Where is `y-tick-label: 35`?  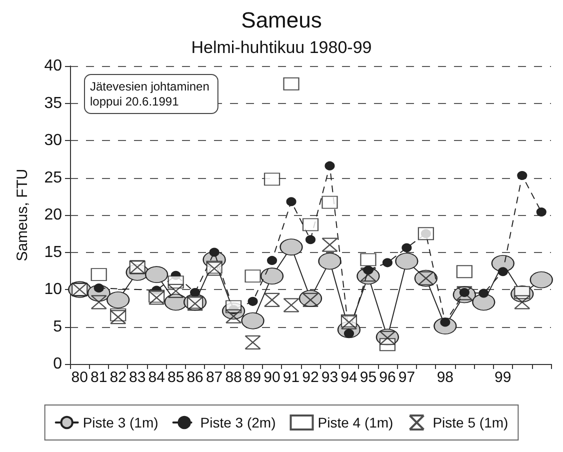
y-tick-label: 35 is located at coordinates (53, 103).